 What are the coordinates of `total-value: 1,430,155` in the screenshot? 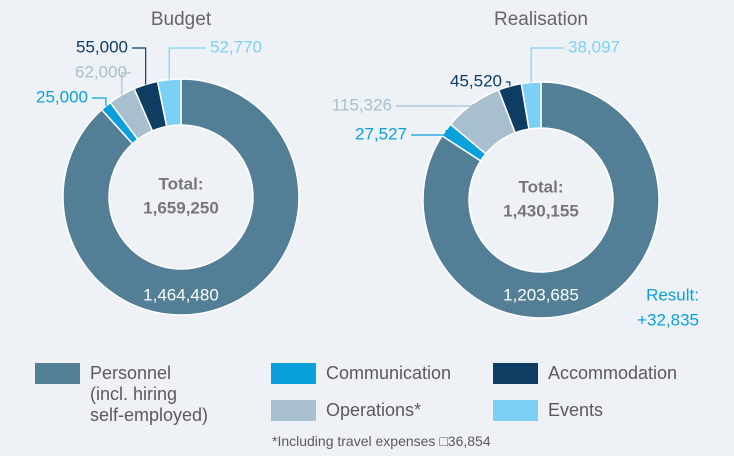 It's located at (541, 210).